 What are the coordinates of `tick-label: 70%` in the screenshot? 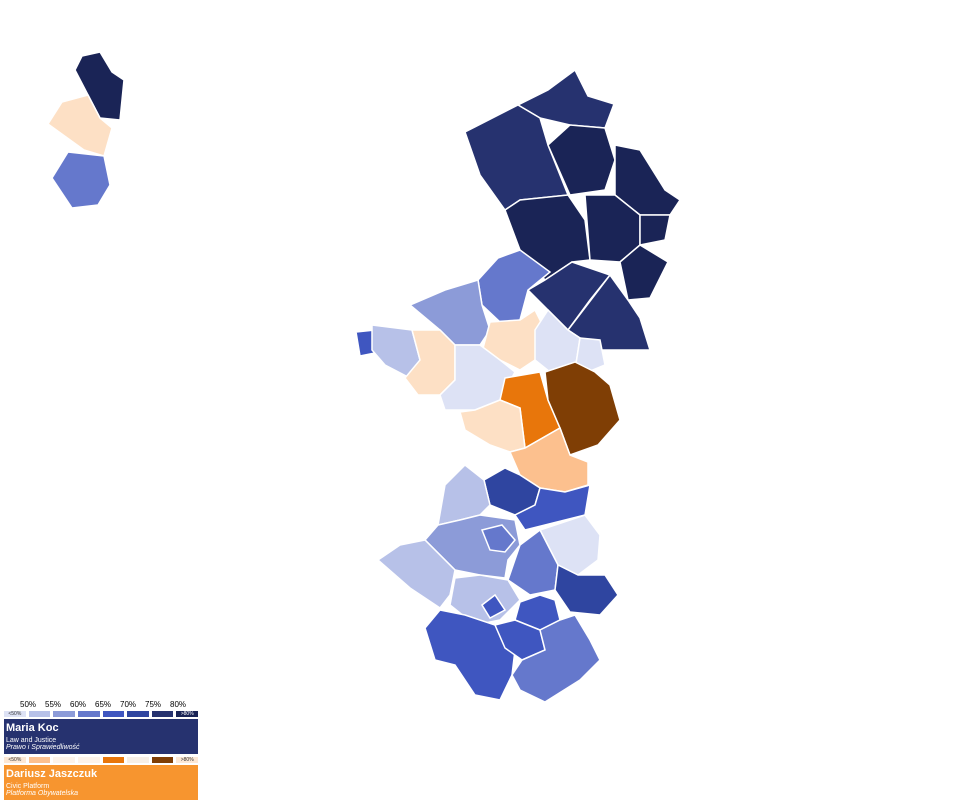 It's located at (128, 704).